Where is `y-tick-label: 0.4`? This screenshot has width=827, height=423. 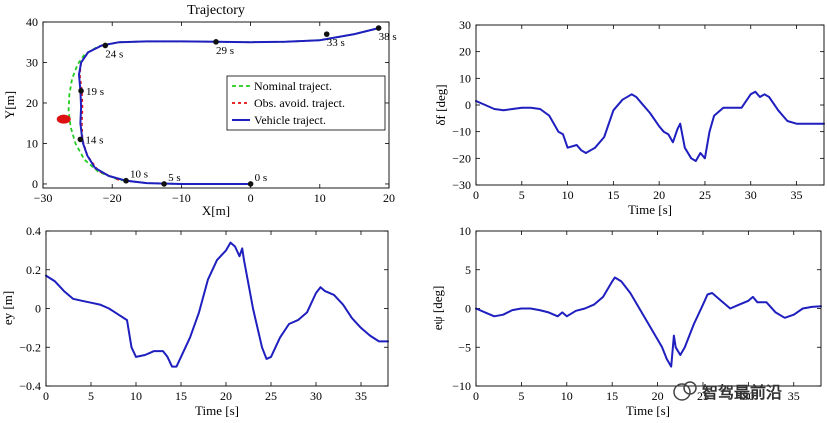
y-tick-label: 0.4 is located at coordinates (33, 231).